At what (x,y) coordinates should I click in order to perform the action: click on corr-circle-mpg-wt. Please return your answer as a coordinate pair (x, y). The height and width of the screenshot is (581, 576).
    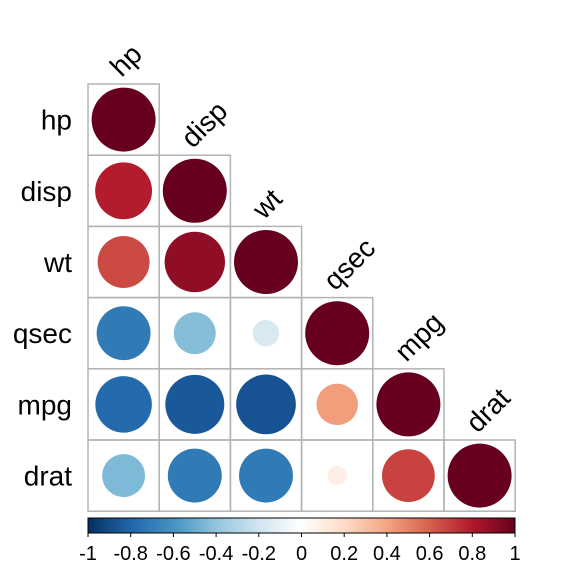
    Looking at the image, I should click on (266, 404).